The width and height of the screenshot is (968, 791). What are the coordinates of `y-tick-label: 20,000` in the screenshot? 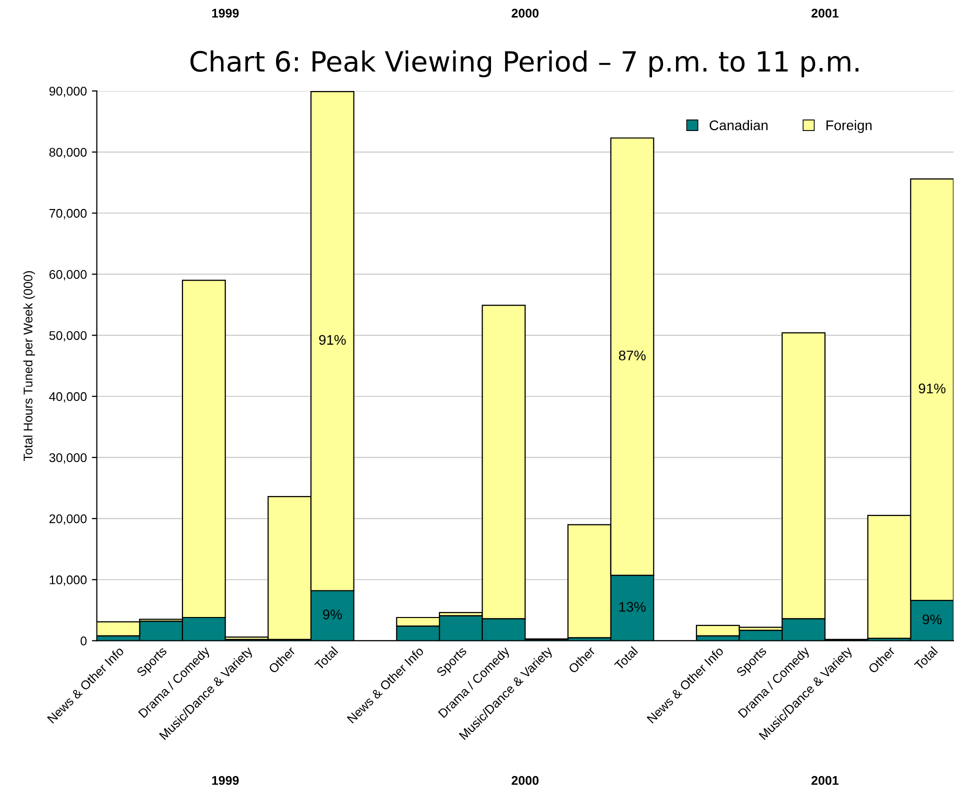 It's located at (68, 519).